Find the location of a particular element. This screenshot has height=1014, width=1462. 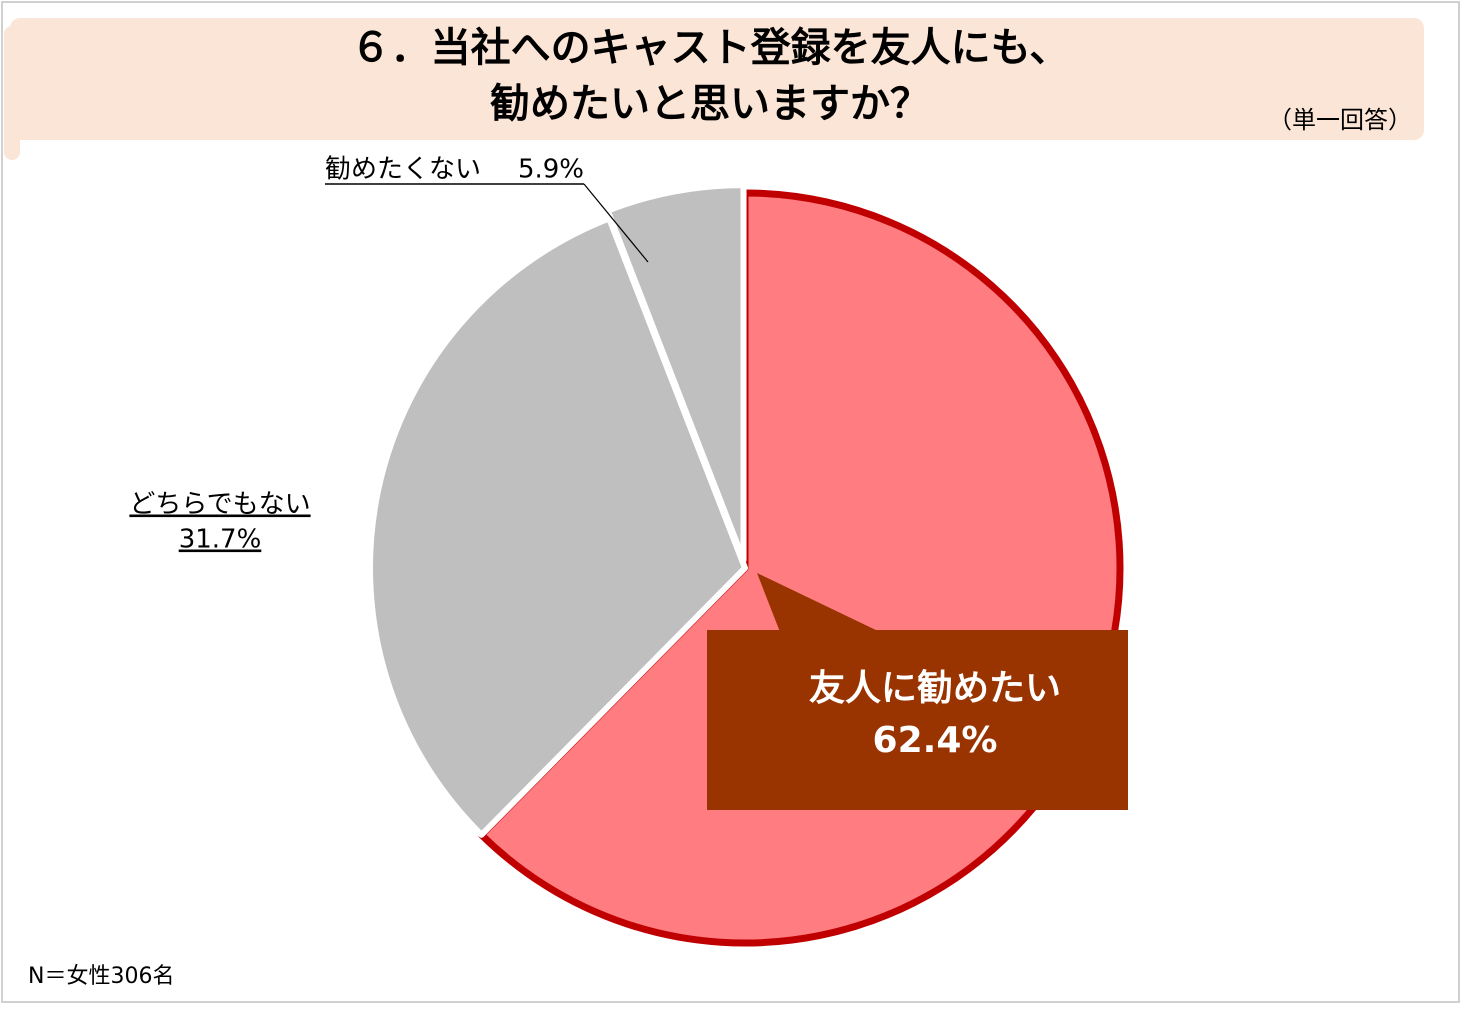

data-label: 友人に勧めたい is located at coordinates (935, 688).